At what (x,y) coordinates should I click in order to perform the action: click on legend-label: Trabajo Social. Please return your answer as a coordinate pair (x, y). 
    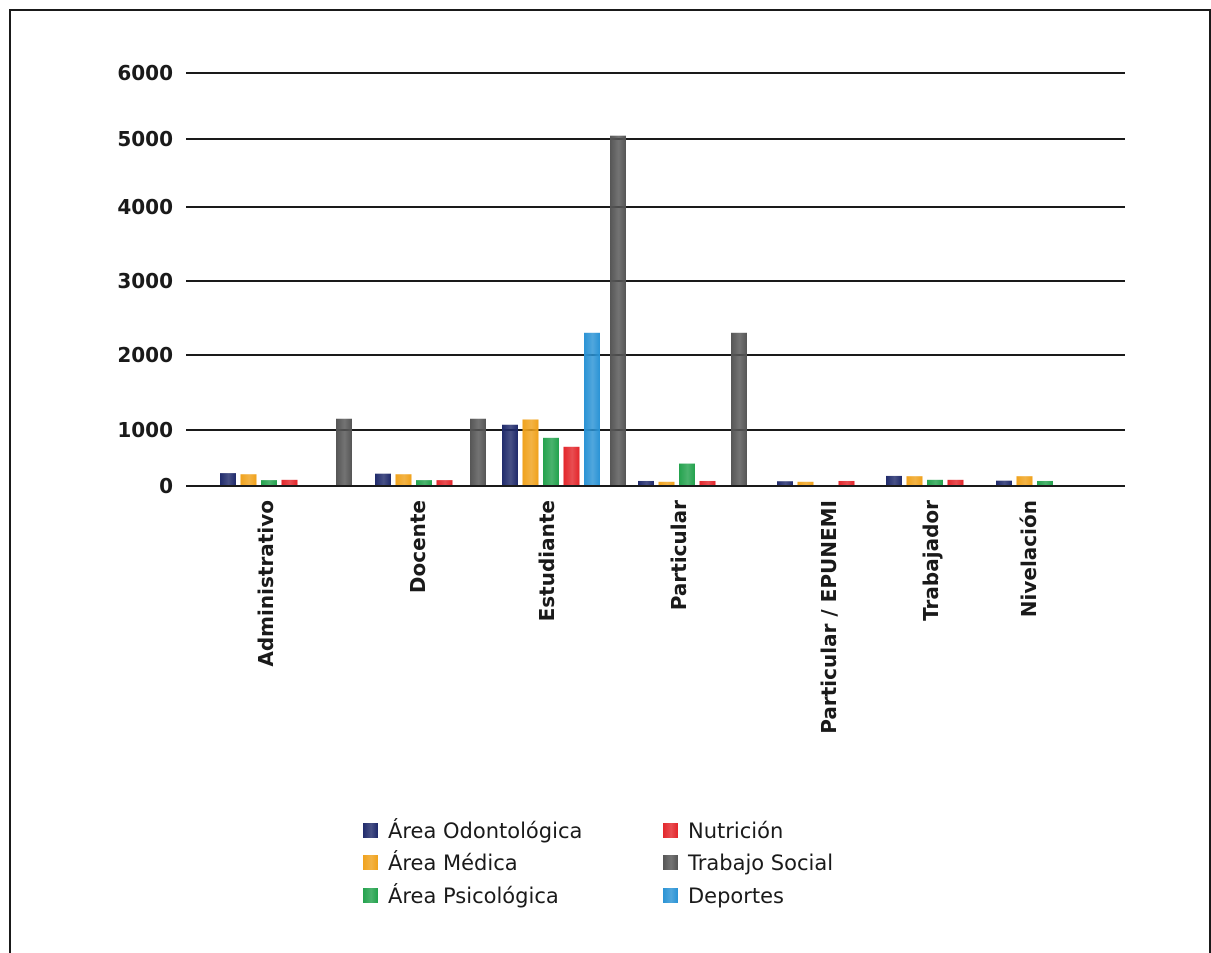
    Looking at the image, I should click on (760, 863).